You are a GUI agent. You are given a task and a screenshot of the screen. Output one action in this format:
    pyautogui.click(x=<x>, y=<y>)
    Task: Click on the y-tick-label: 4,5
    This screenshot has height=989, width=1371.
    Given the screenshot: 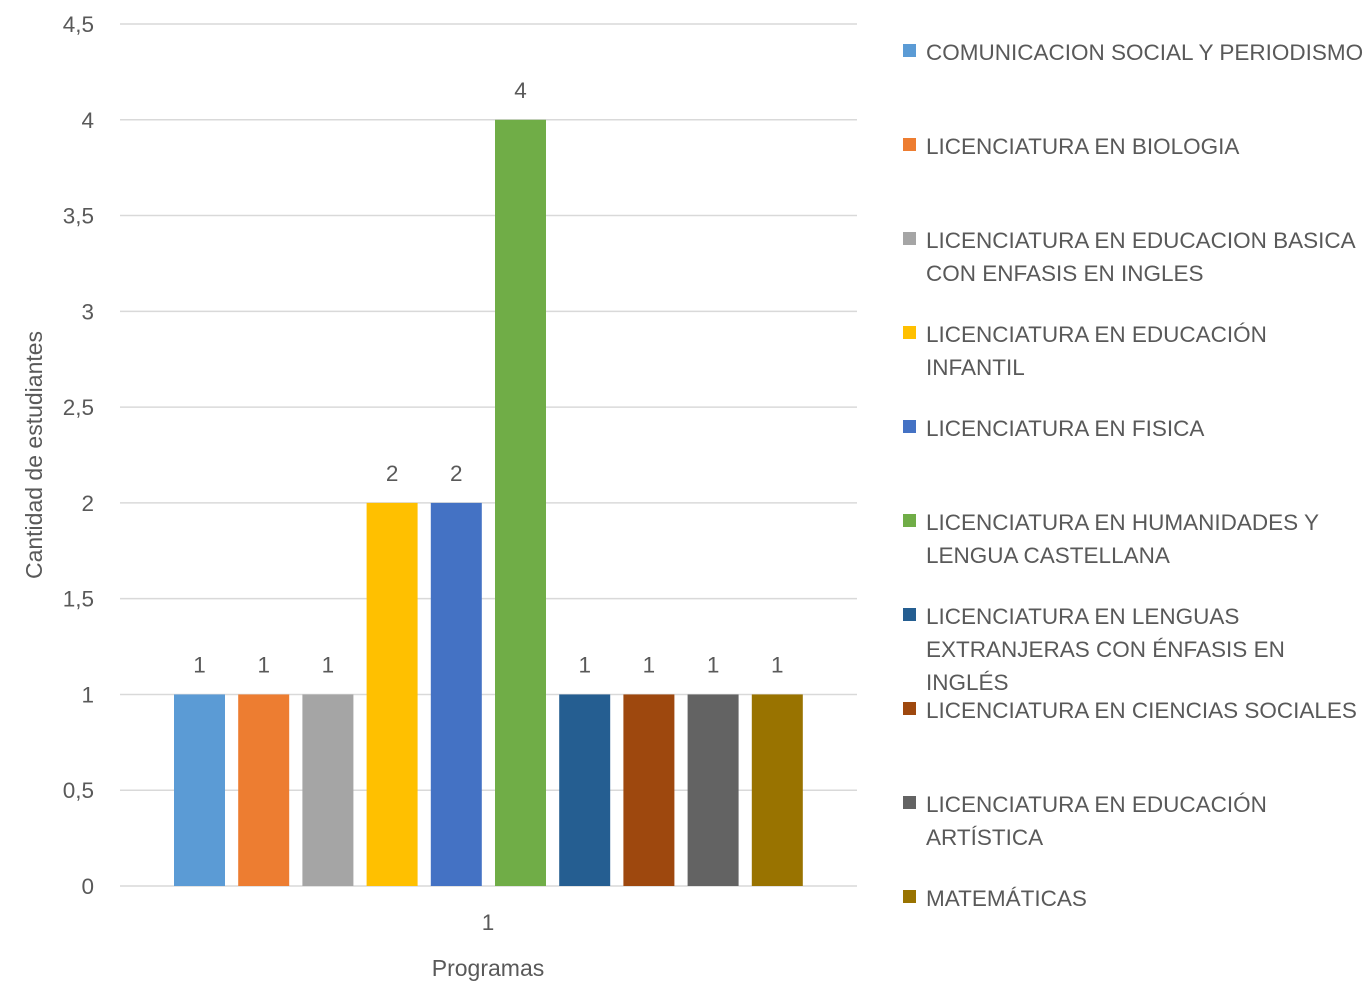 What is the action you would take?
    pyautogui.click(x=78, y=24)
    